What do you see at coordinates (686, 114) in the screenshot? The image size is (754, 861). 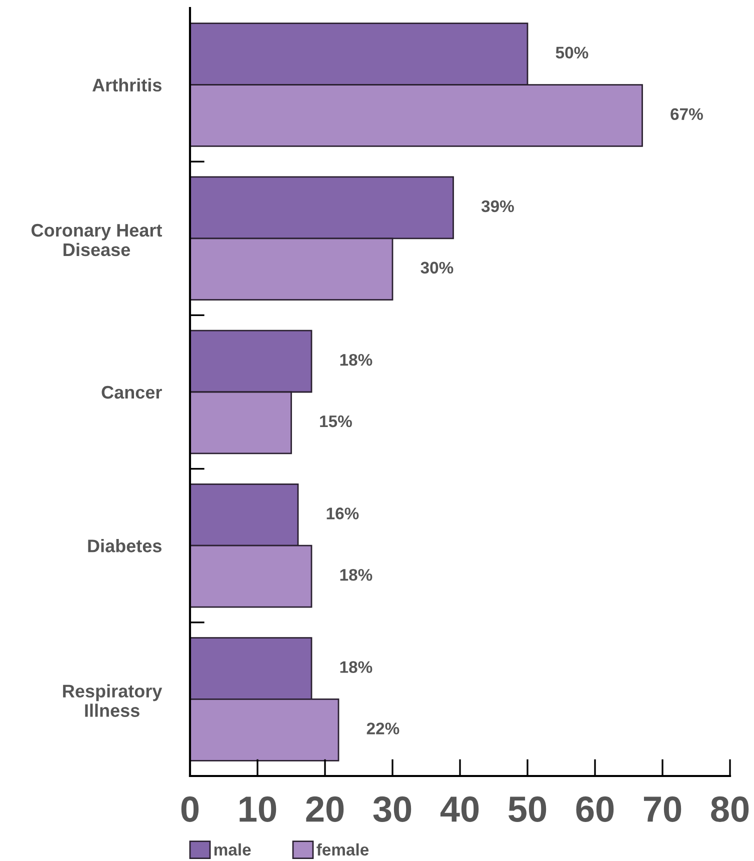 I see `data-label: 67%` at bounding box center [686, 114].